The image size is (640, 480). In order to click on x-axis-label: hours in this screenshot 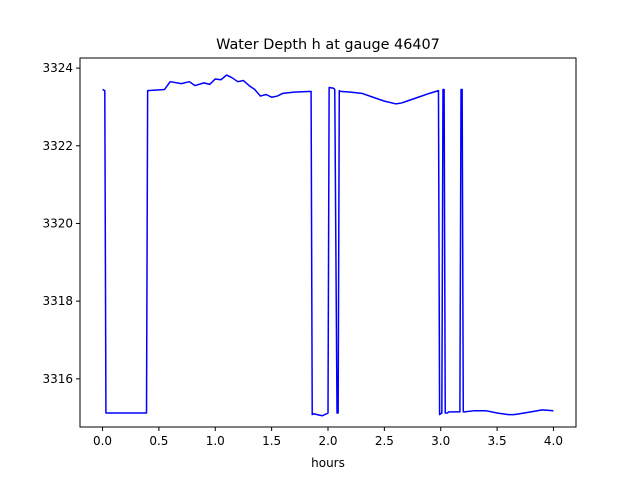, I will do `click(328, 463)`.